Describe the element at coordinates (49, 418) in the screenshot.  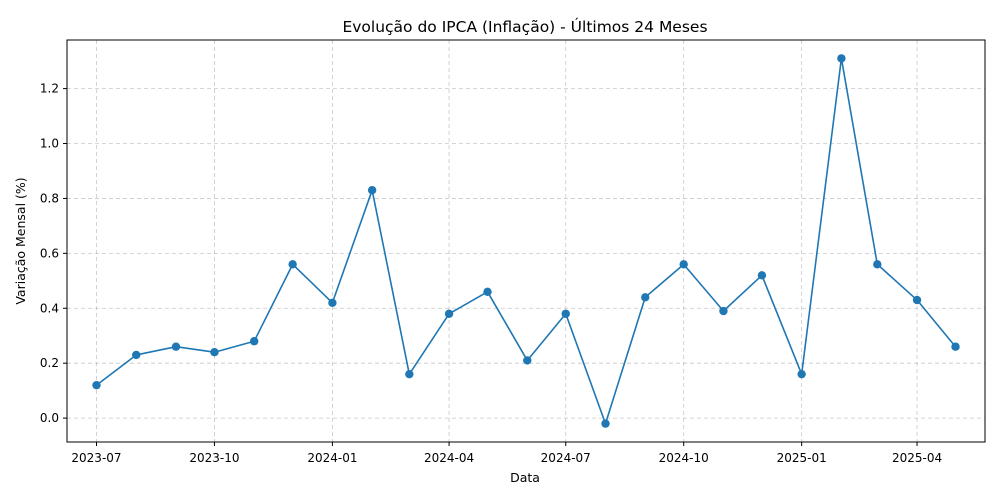
I see `y-tick-label: 0.0` at that location.